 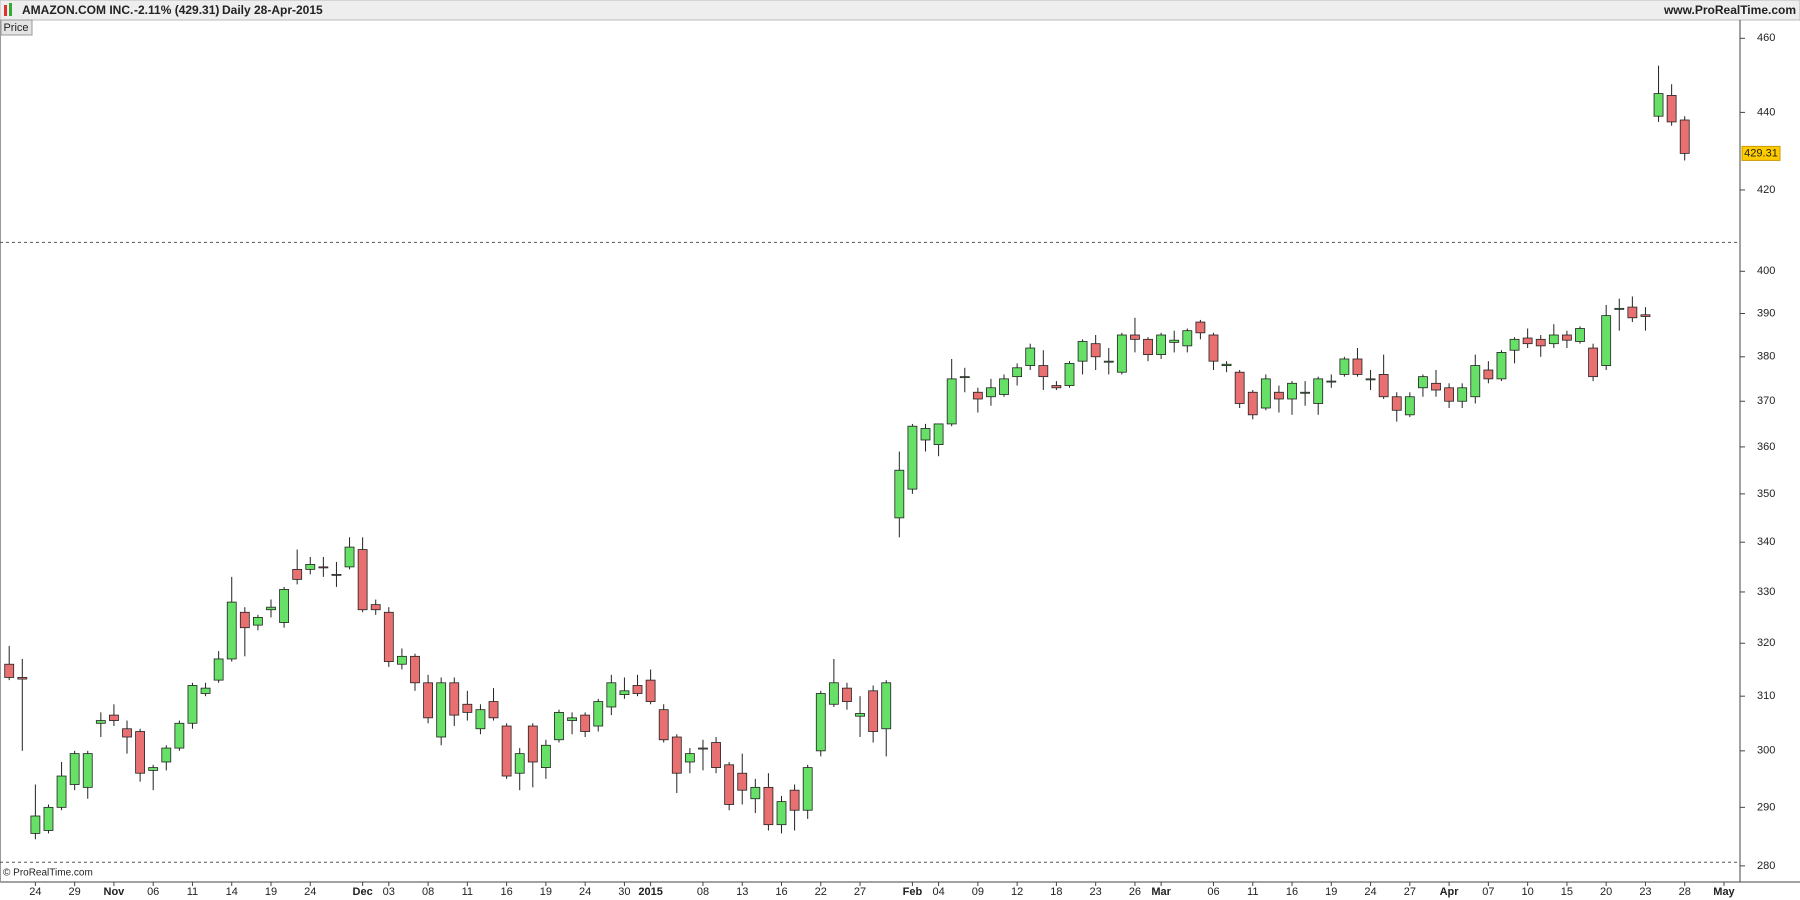 I want to click on price-button-label: Price, so click(x=15, y=28).